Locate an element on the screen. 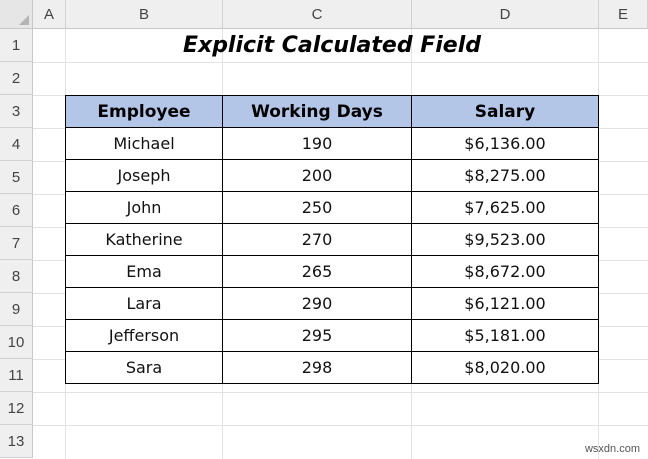 Image resolution: width=648 pixels, height=459 pixels. table-row: Michael 190 $6,136.00 is located at coordinates (332, 143).